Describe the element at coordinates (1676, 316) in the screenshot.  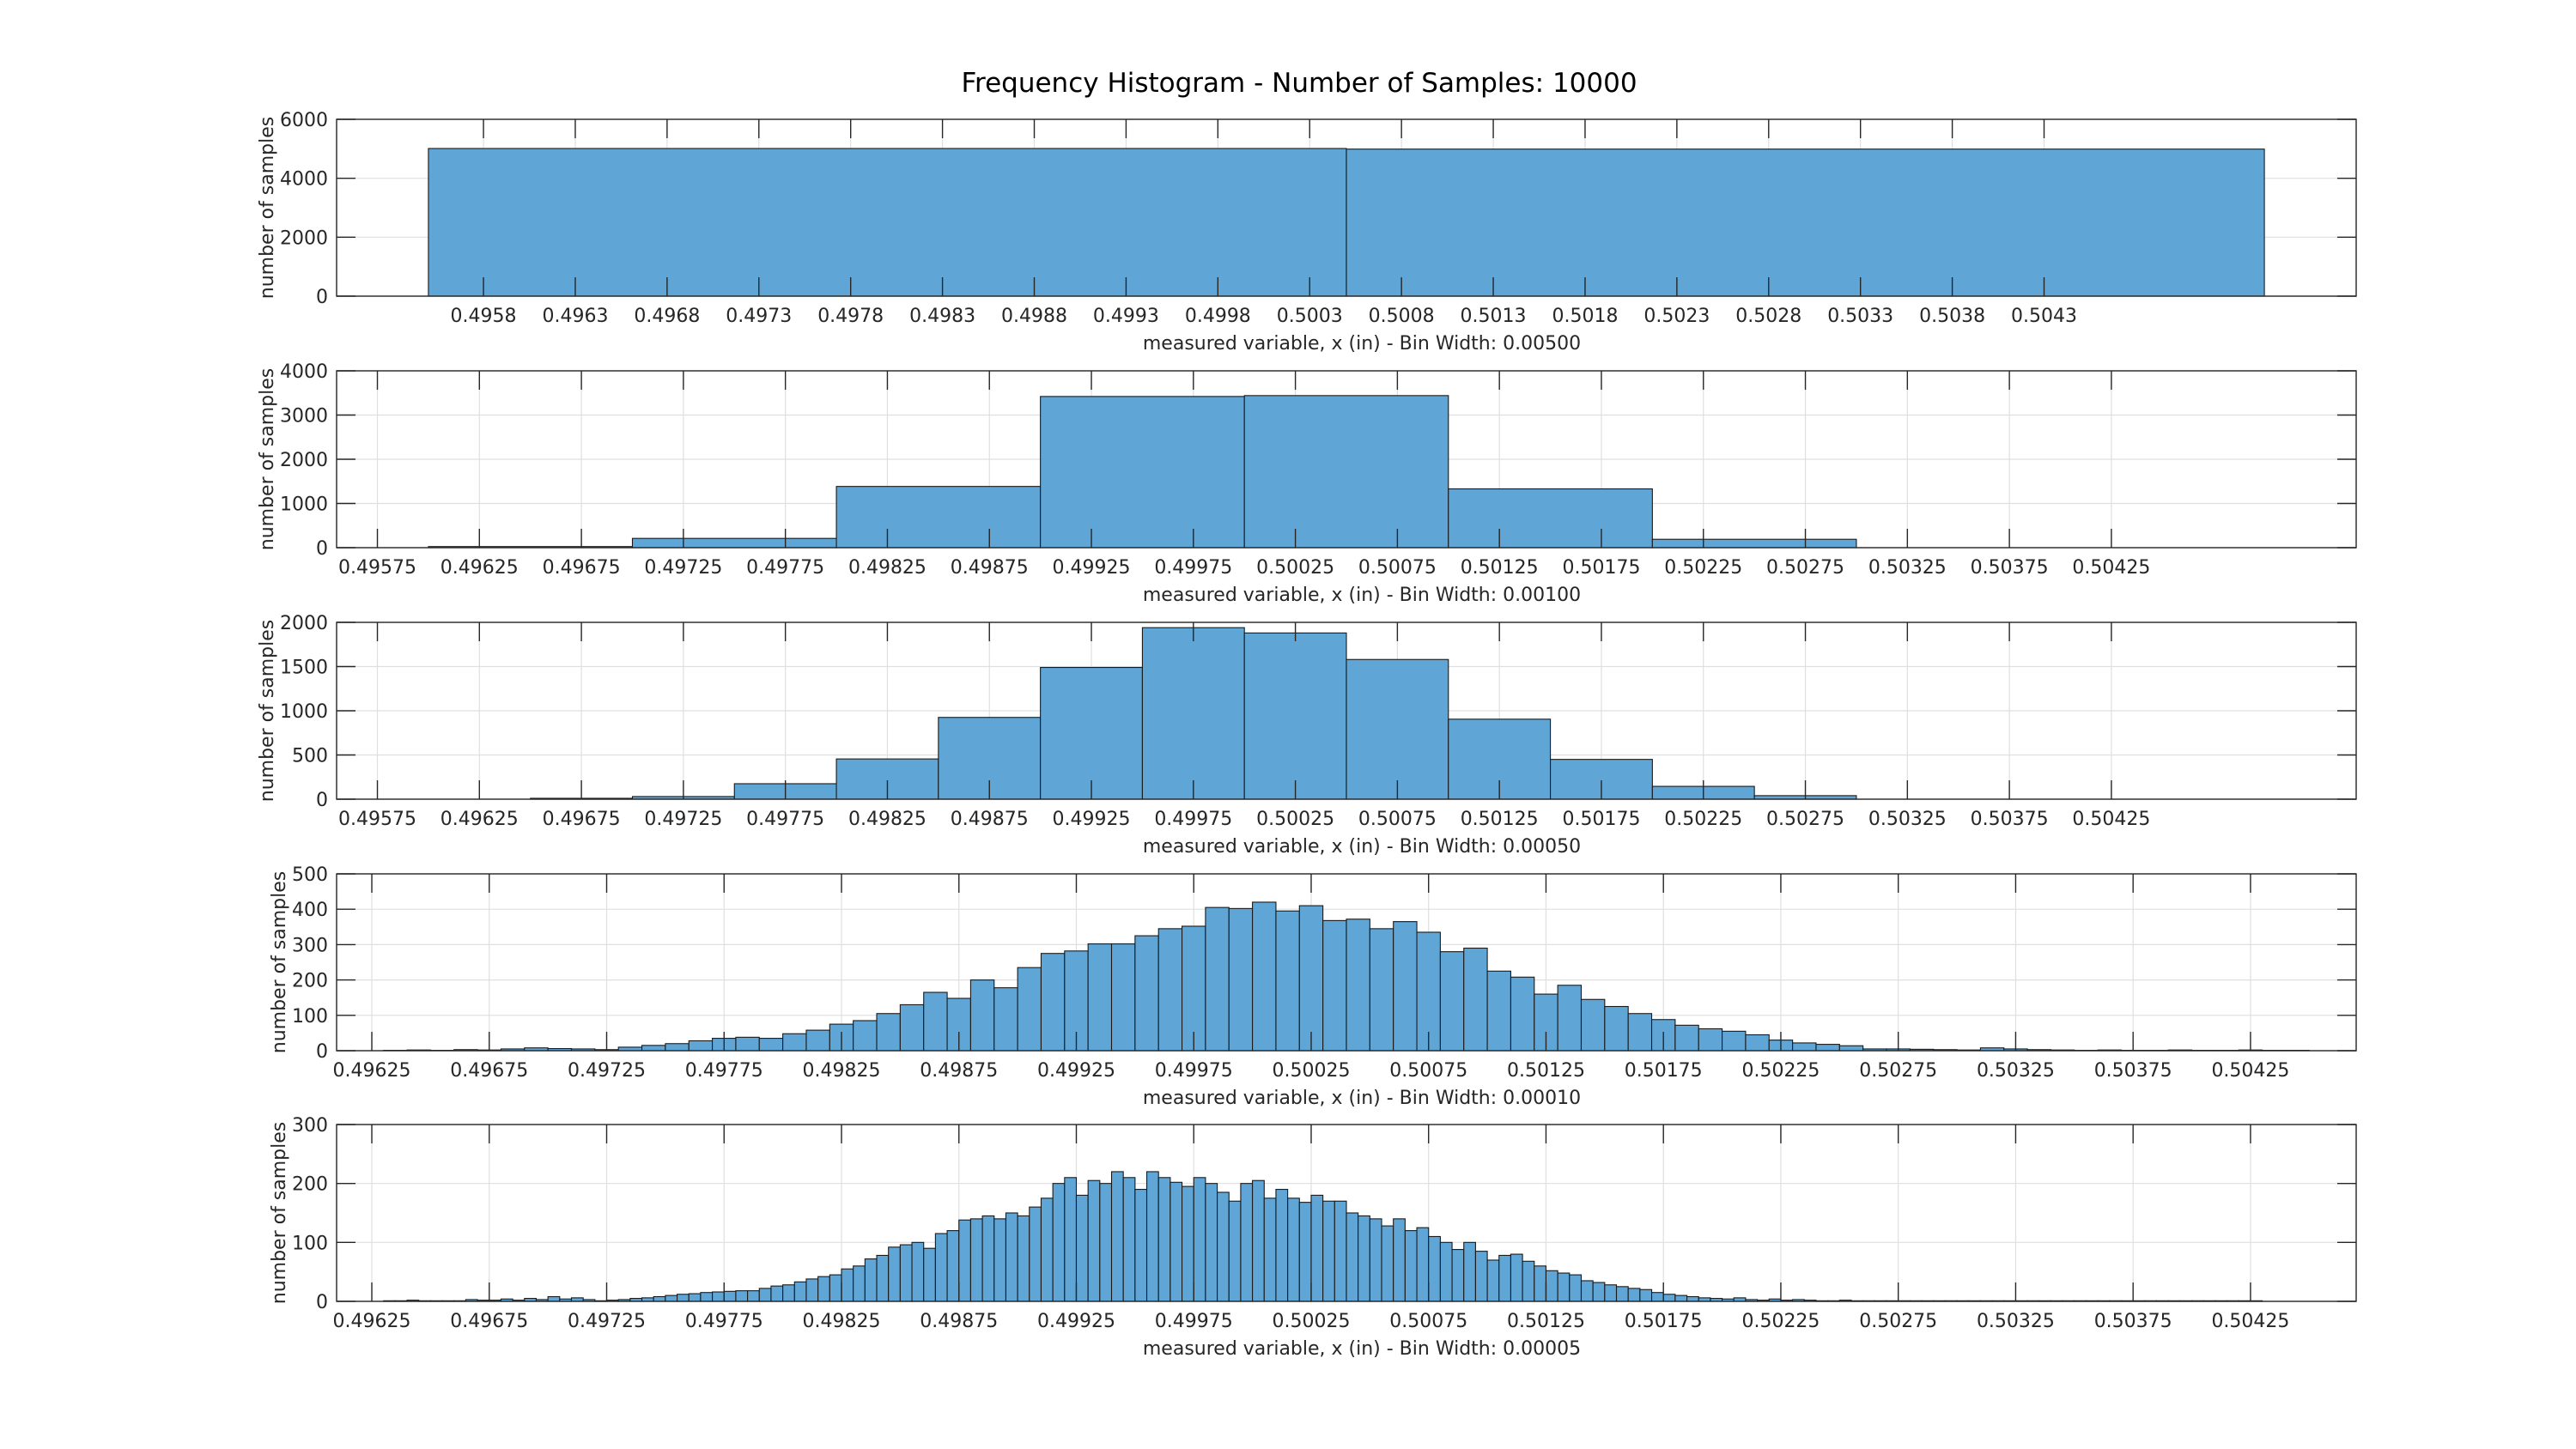
I see `x-tick-label: 0.5023` at that location.